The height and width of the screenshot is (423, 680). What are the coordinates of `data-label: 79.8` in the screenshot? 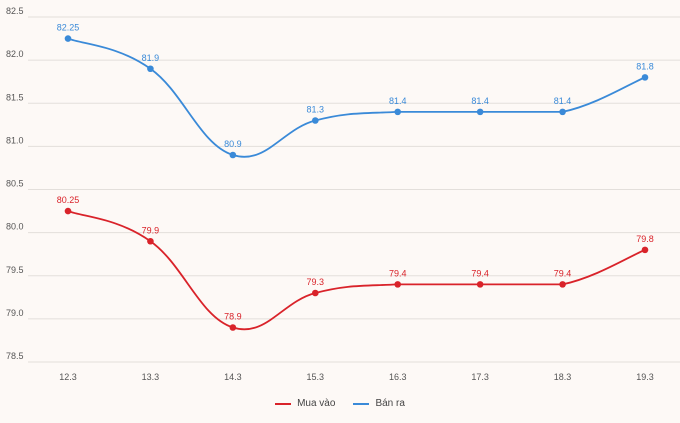 It's located at (645, 239).